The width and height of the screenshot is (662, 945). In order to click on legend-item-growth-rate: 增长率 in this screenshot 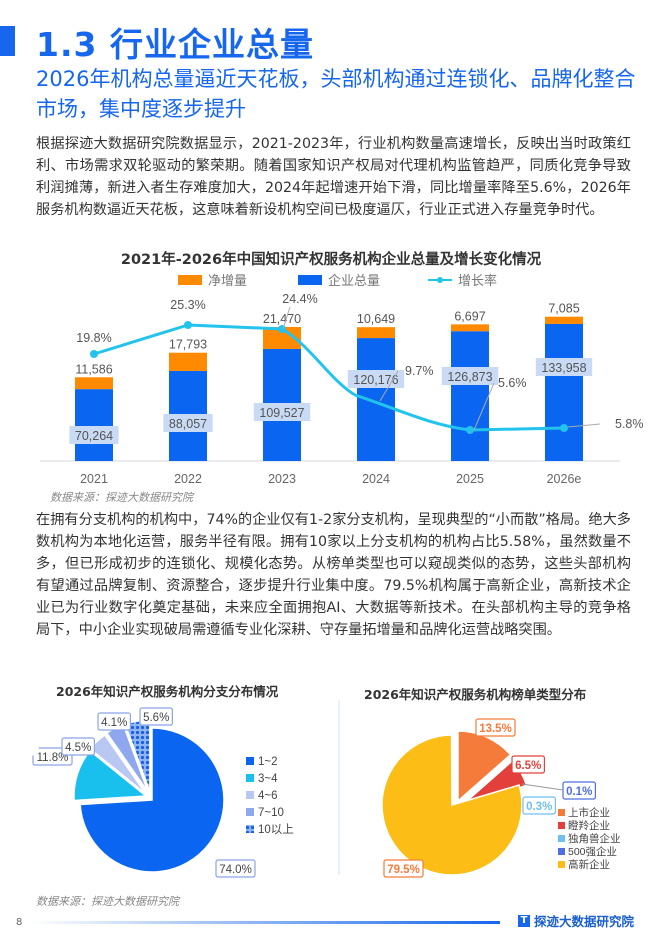, I will do `click(462, 279)`.